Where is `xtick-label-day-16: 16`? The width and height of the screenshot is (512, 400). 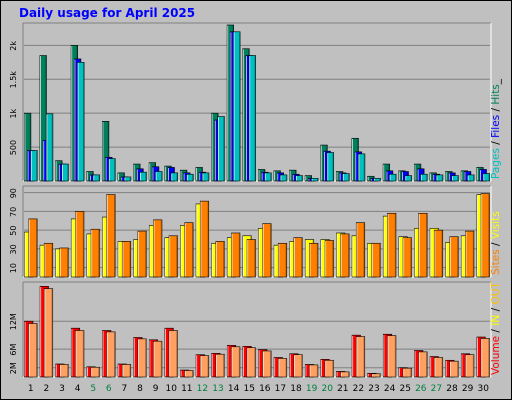
xtick-label-day-16: 16 is located at coordinates (265, 389).